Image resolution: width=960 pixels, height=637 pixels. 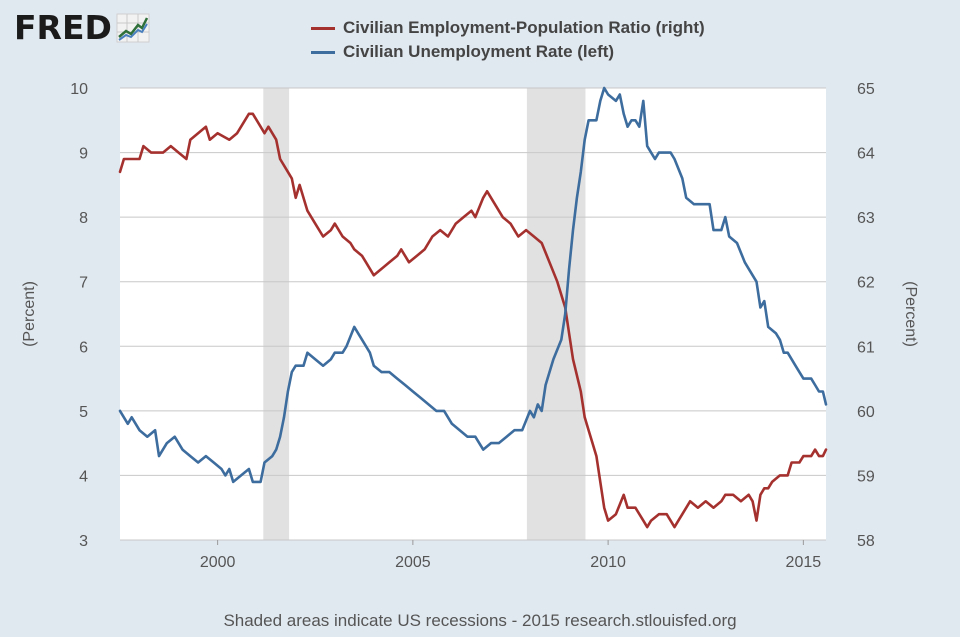 What do you see at coordinates (323, 28) in the screenshot?
I see `legend-swatch-employment-ratio` at bounding box center [323, 28].